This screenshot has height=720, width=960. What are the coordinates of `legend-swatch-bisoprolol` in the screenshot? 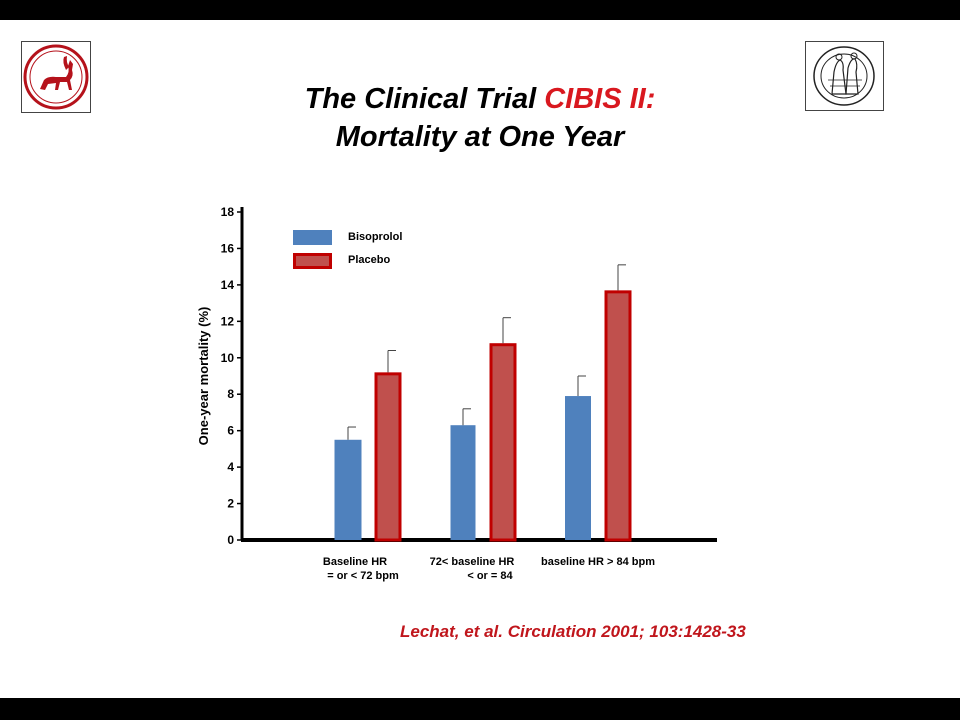 It's located at (312, 237).